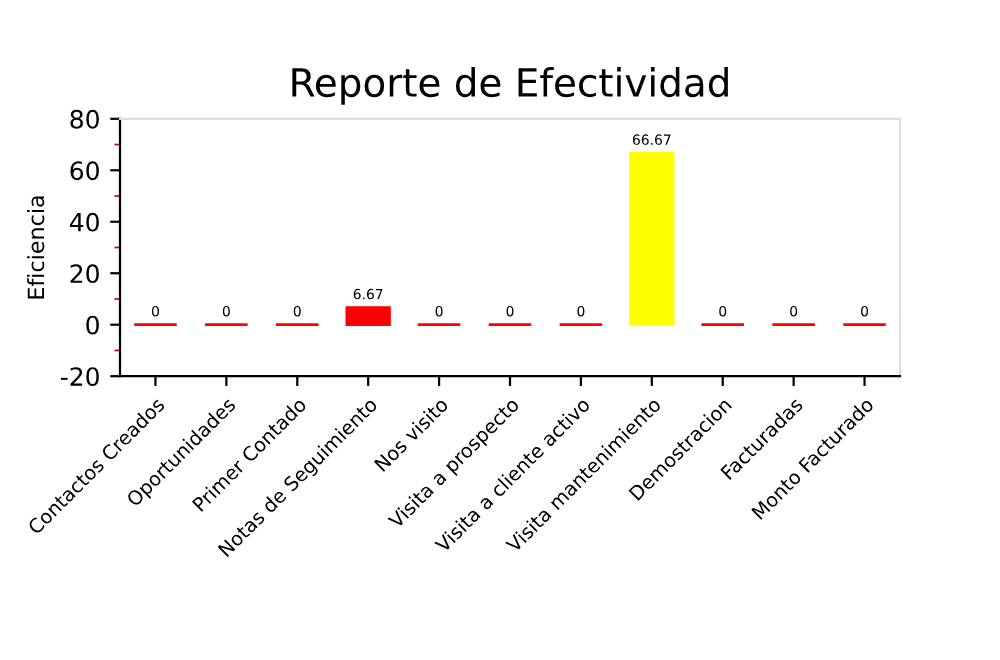 The image size is (1000, 660). I want to click on y-tick-label: 80, so click(84, 119).